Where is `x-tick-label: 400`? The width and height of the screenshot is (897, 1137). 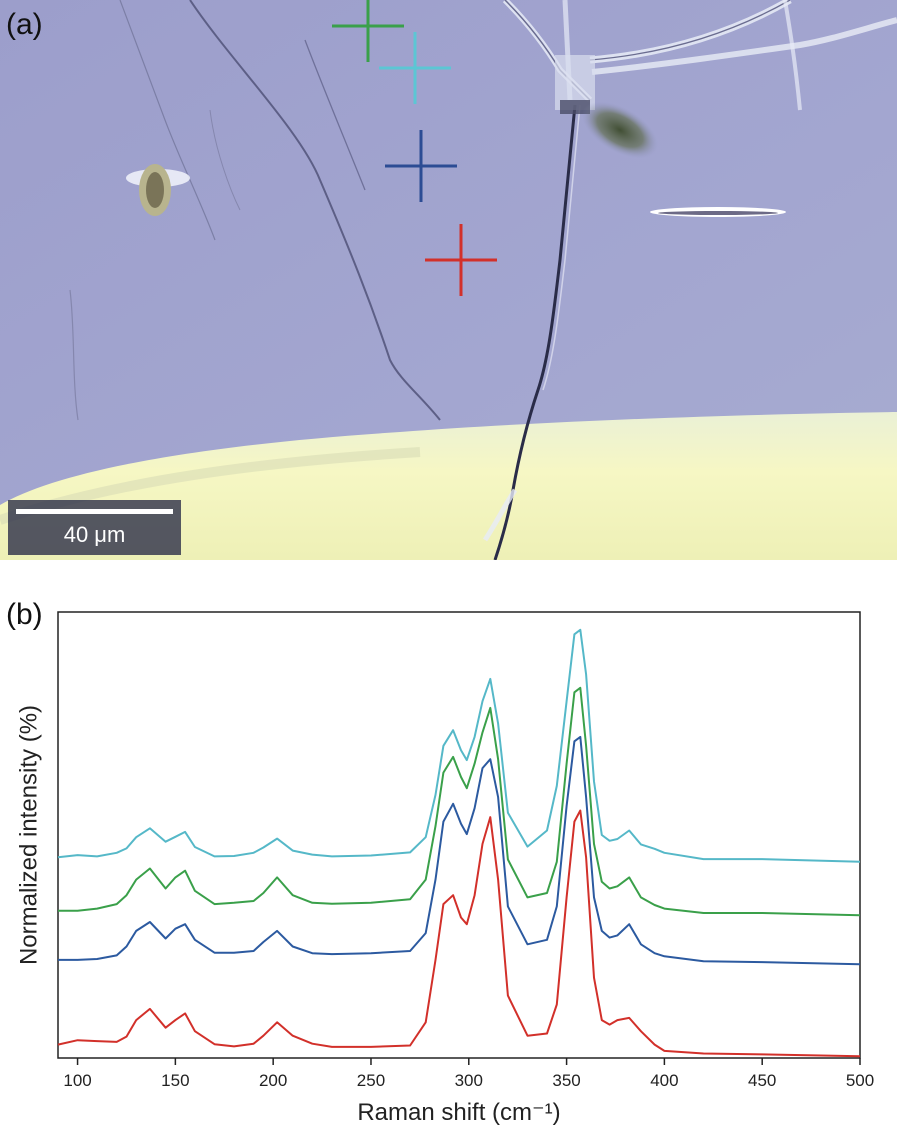
x-tick-label: 400 is located at coordinates (664, 1080).